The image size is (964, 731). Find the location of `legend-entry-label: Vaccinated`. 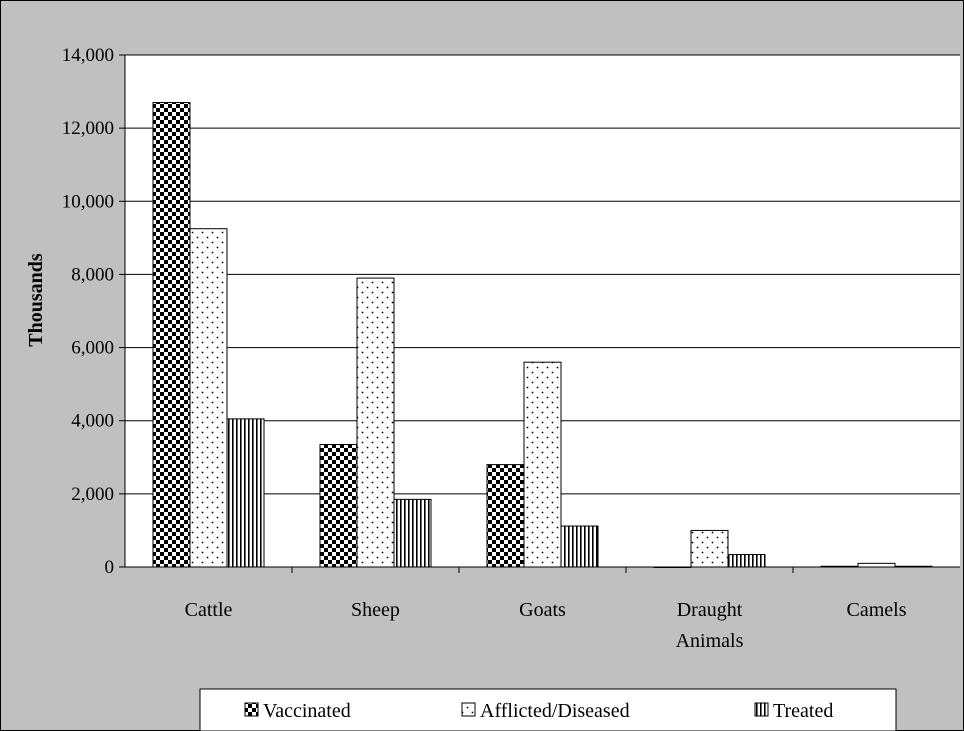

legend-entry-label: Vaccinated is located at coordinates (307, 711).